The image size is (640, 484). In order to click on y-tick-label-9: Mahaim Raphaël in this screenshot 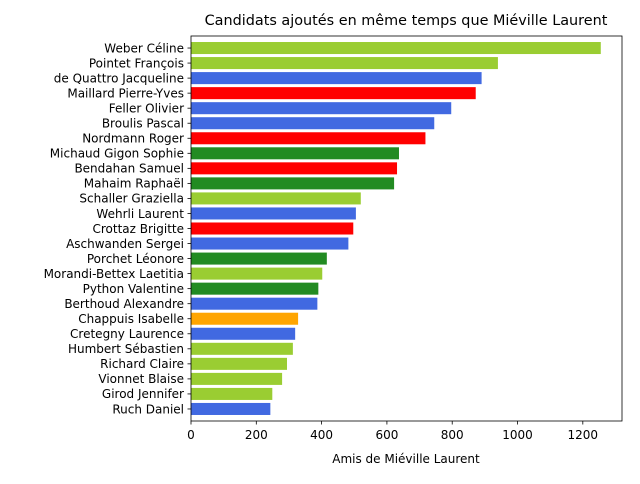, I will do `click(134, 184)`.